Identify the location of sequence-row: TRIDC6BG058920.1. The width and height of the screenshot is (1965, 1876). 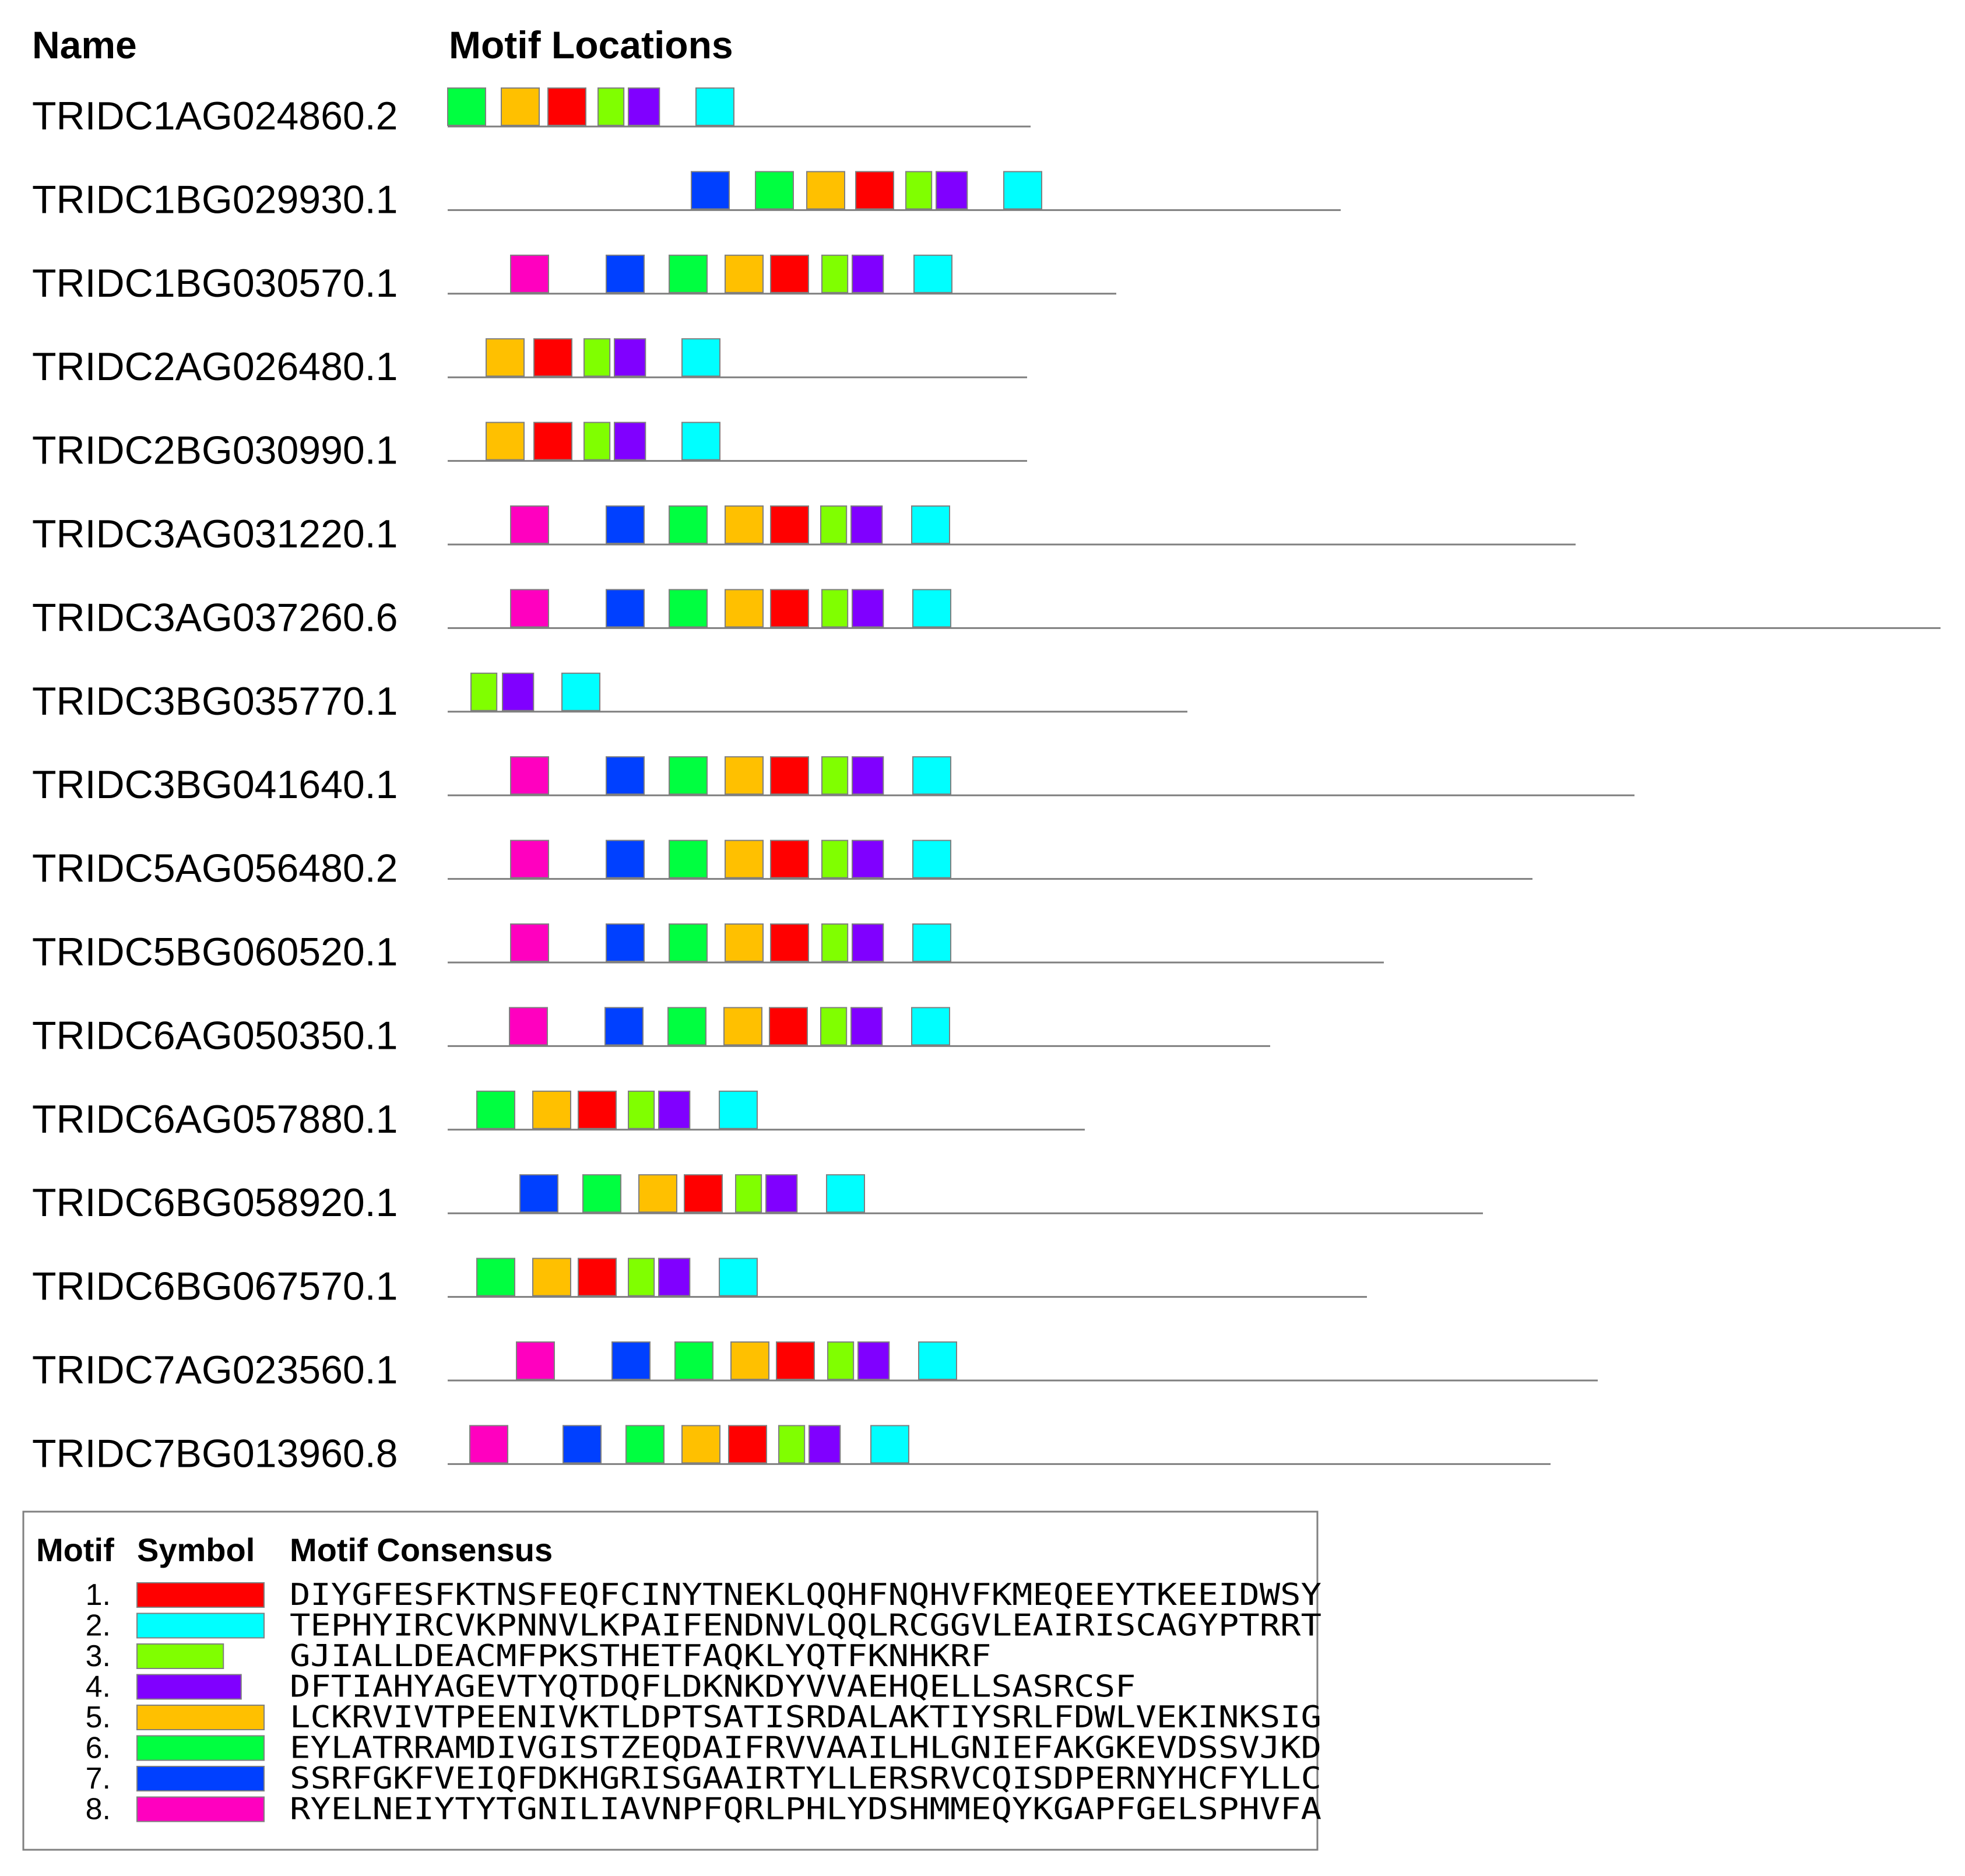
(757, 1199).